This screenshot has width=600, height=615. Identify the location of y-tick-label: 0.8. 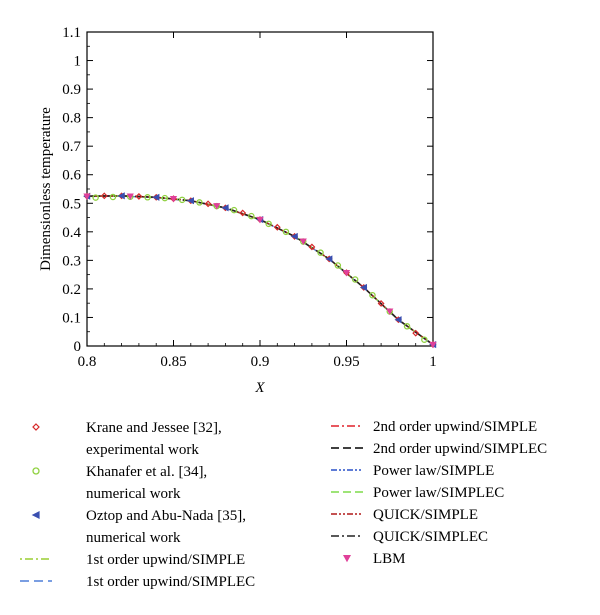
(71, 119).